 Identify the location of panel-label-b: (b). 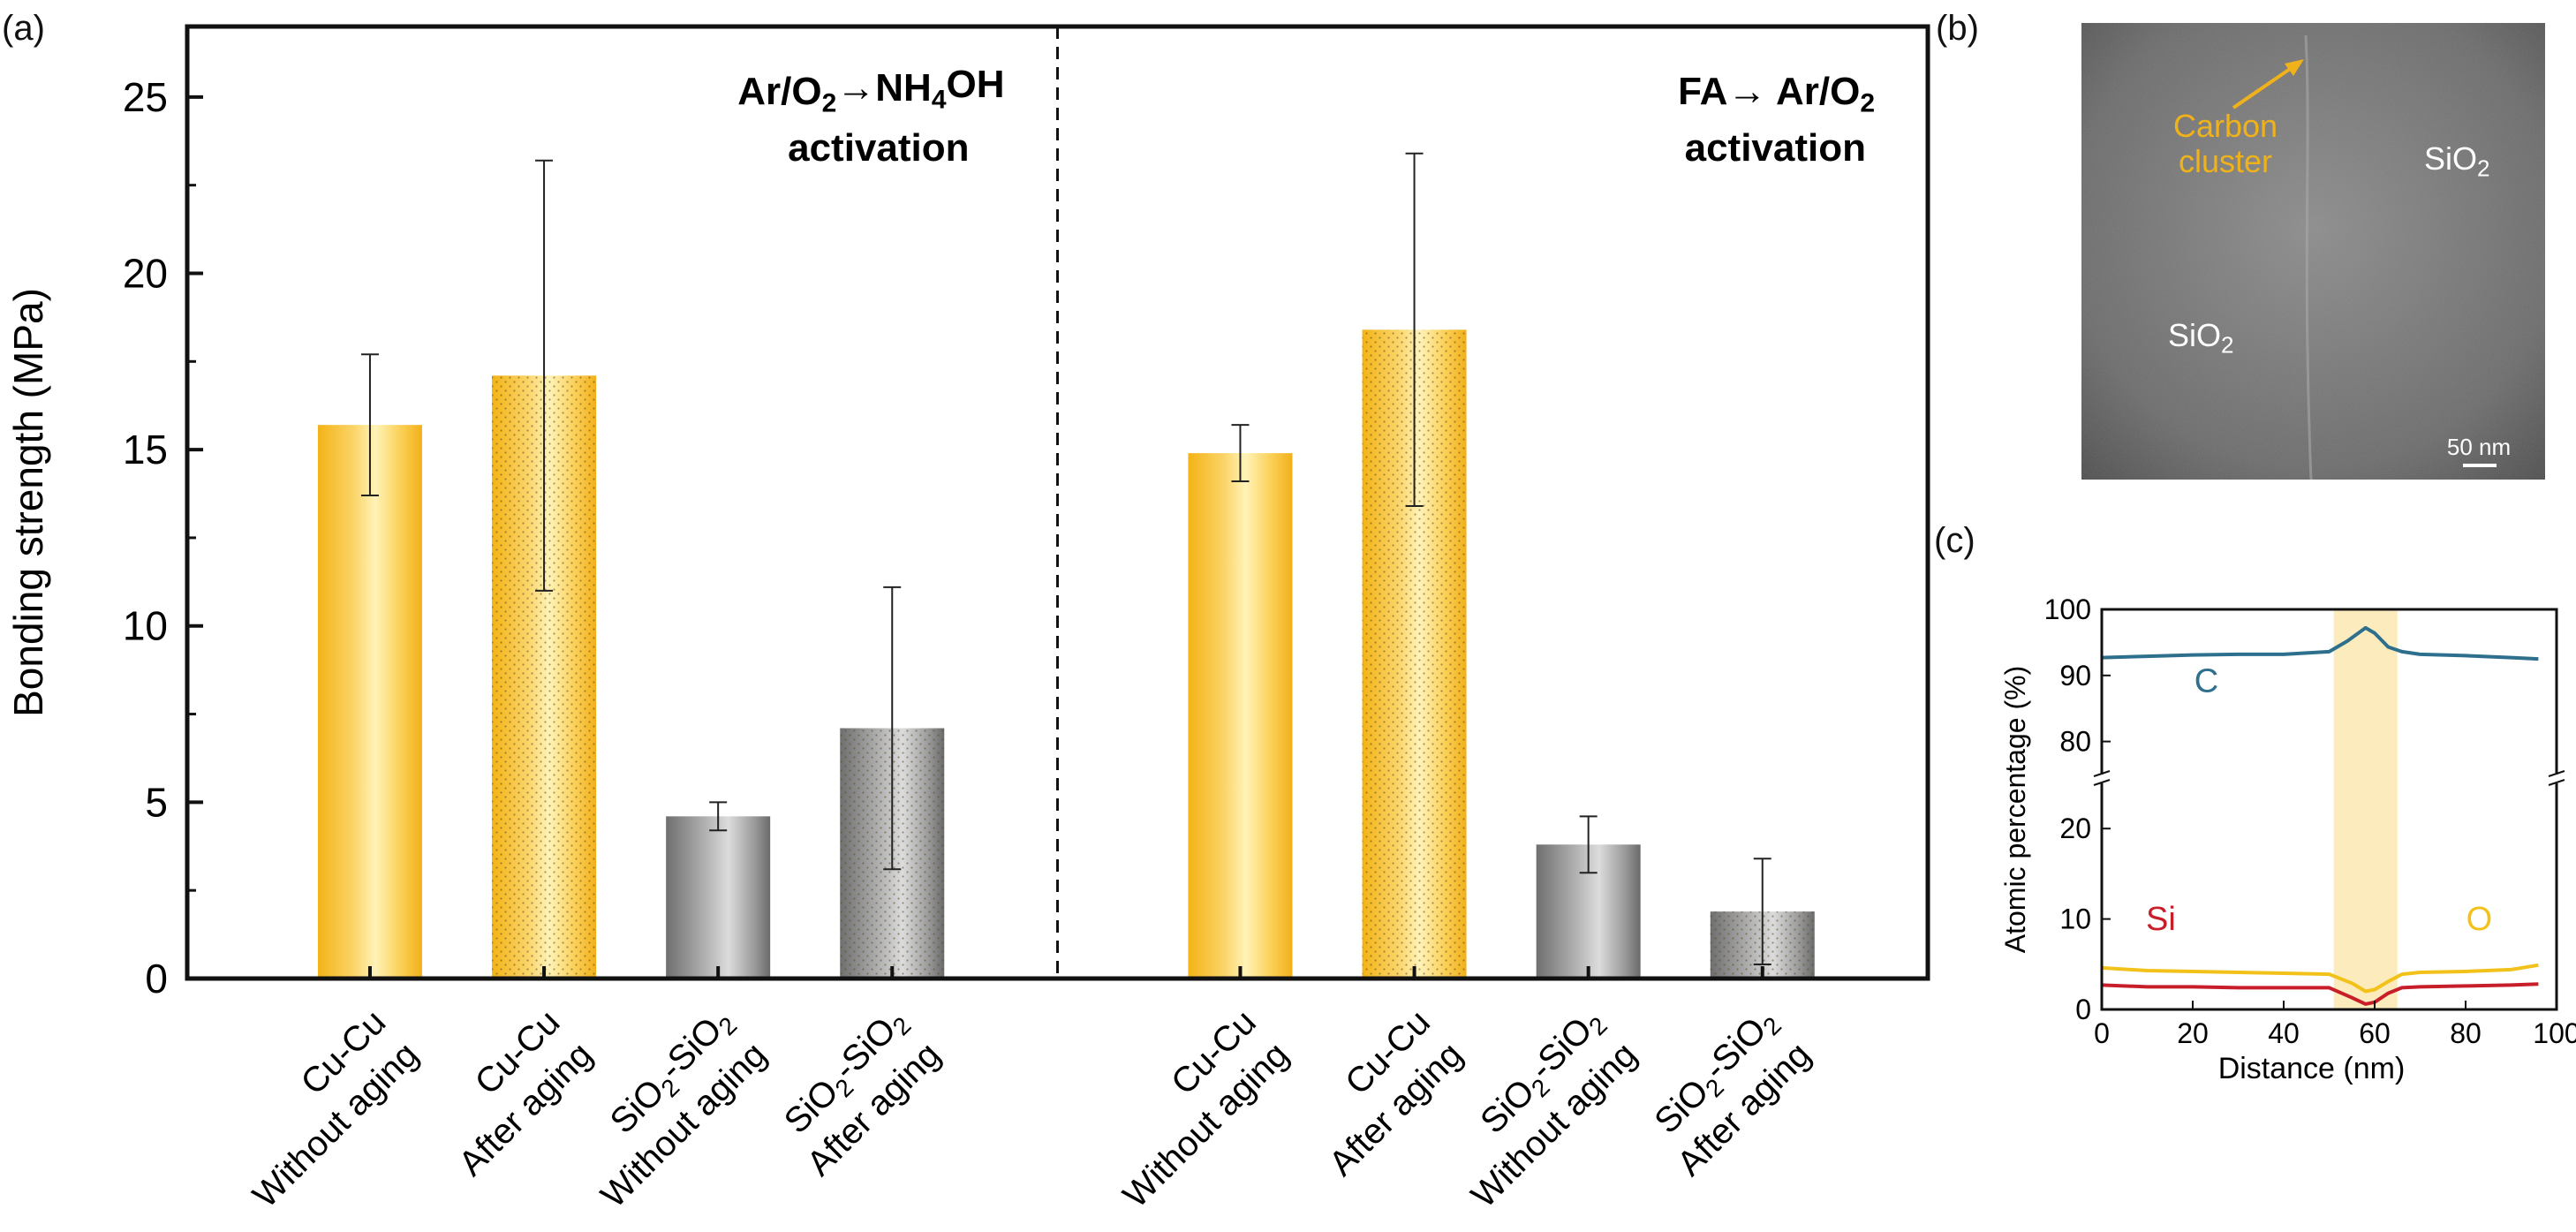
(1957, 28).